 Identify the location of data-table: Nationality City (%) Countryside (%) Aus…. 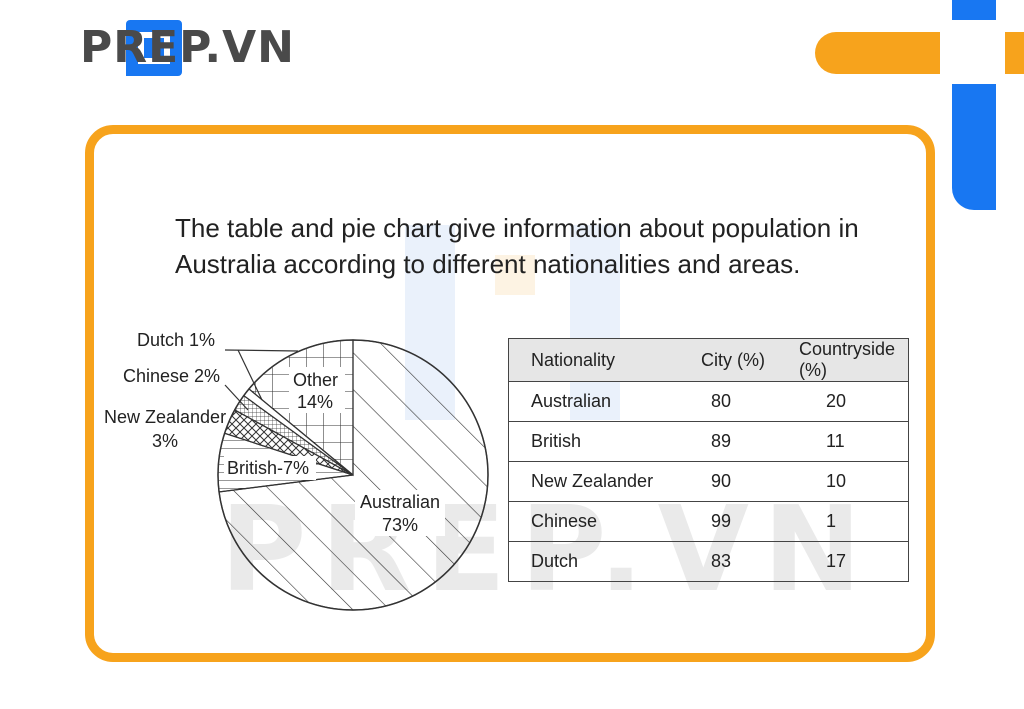
(708, 460).